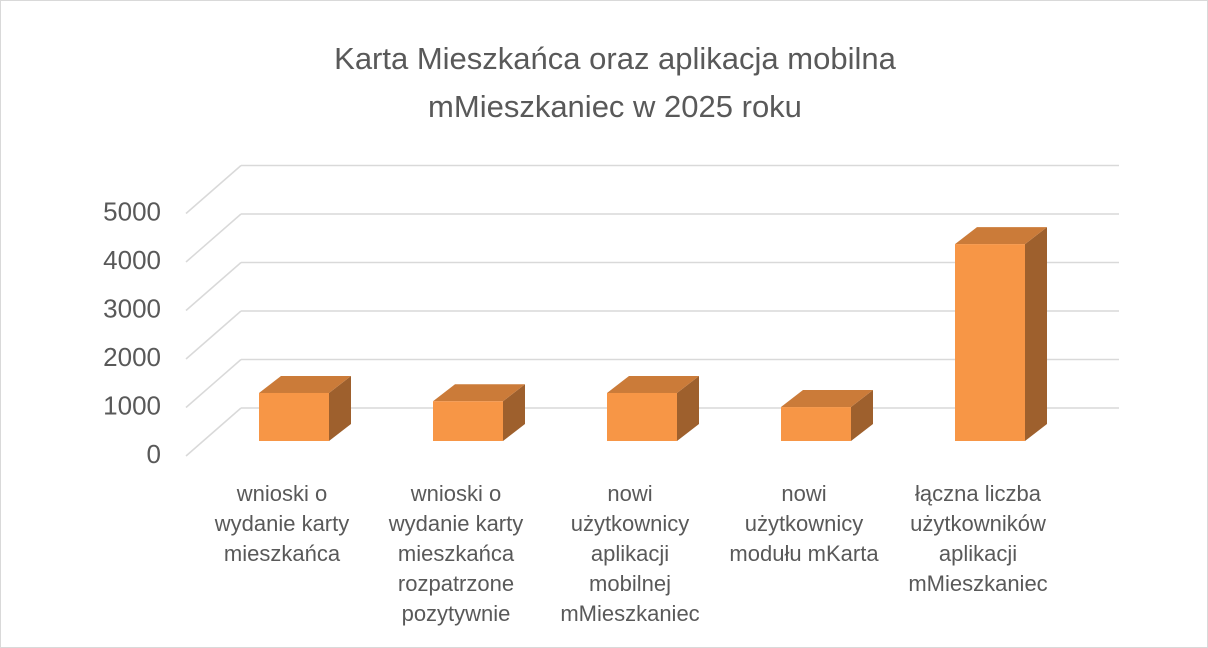  What do you see at coordinates (132, 260) in the screenshot?
I see `y-tick-label: 4000` at bounding box center [132, 260].